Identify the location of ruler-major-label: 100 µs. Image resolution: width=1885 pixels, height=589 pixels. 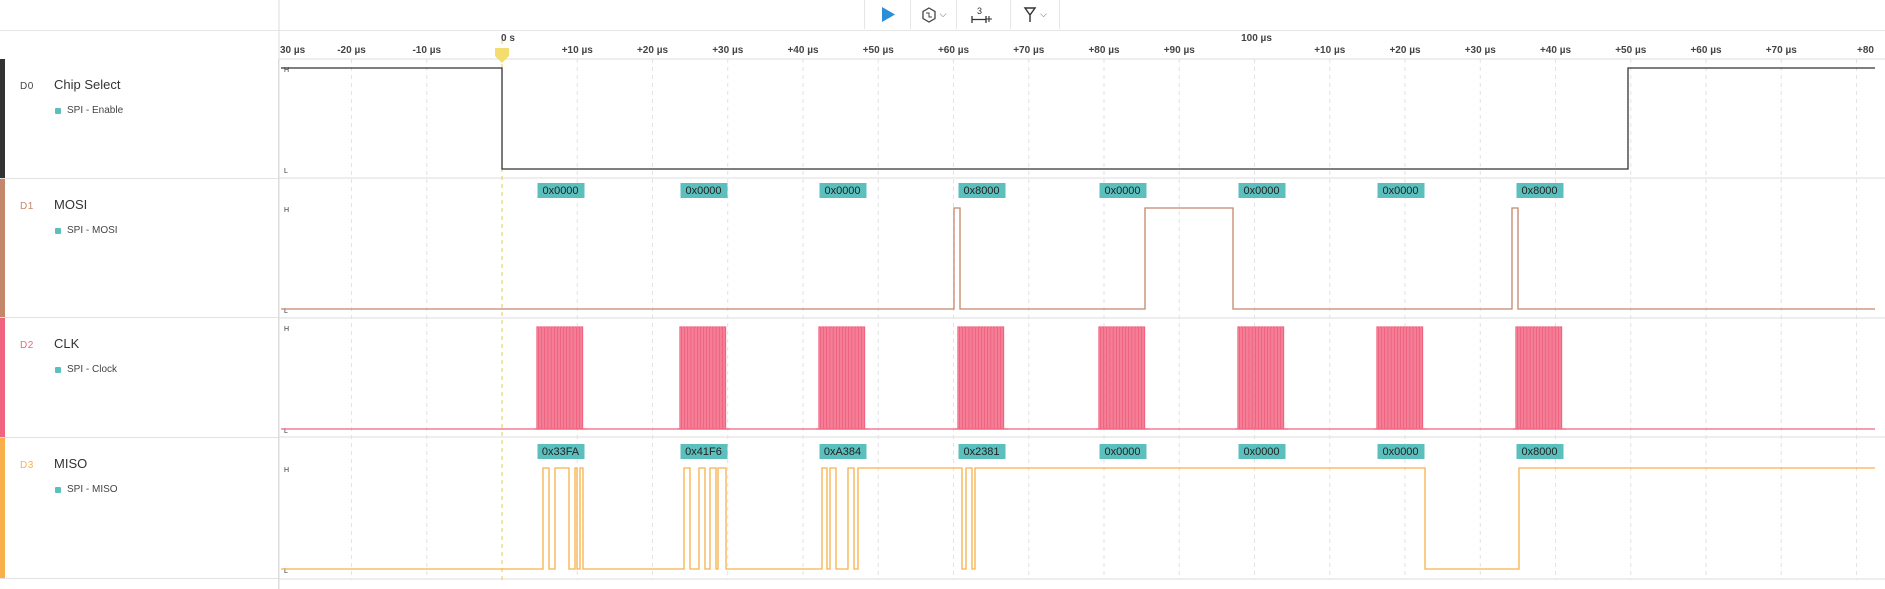
(1256, 38).